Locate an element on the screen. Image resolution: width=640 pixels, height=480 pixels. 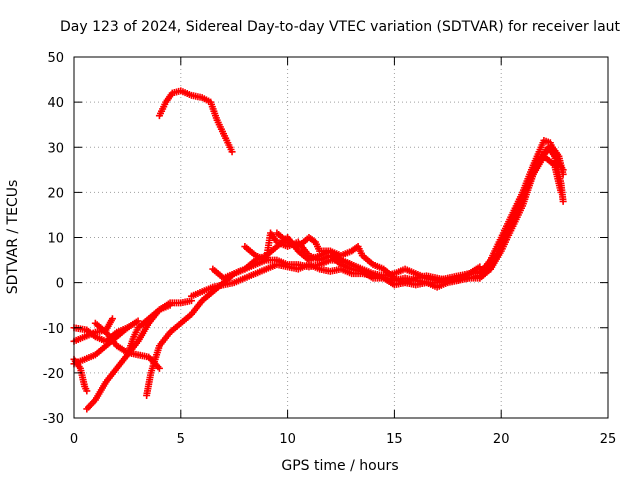
x-tick-label: 20 is located at coordinates (501, 439).